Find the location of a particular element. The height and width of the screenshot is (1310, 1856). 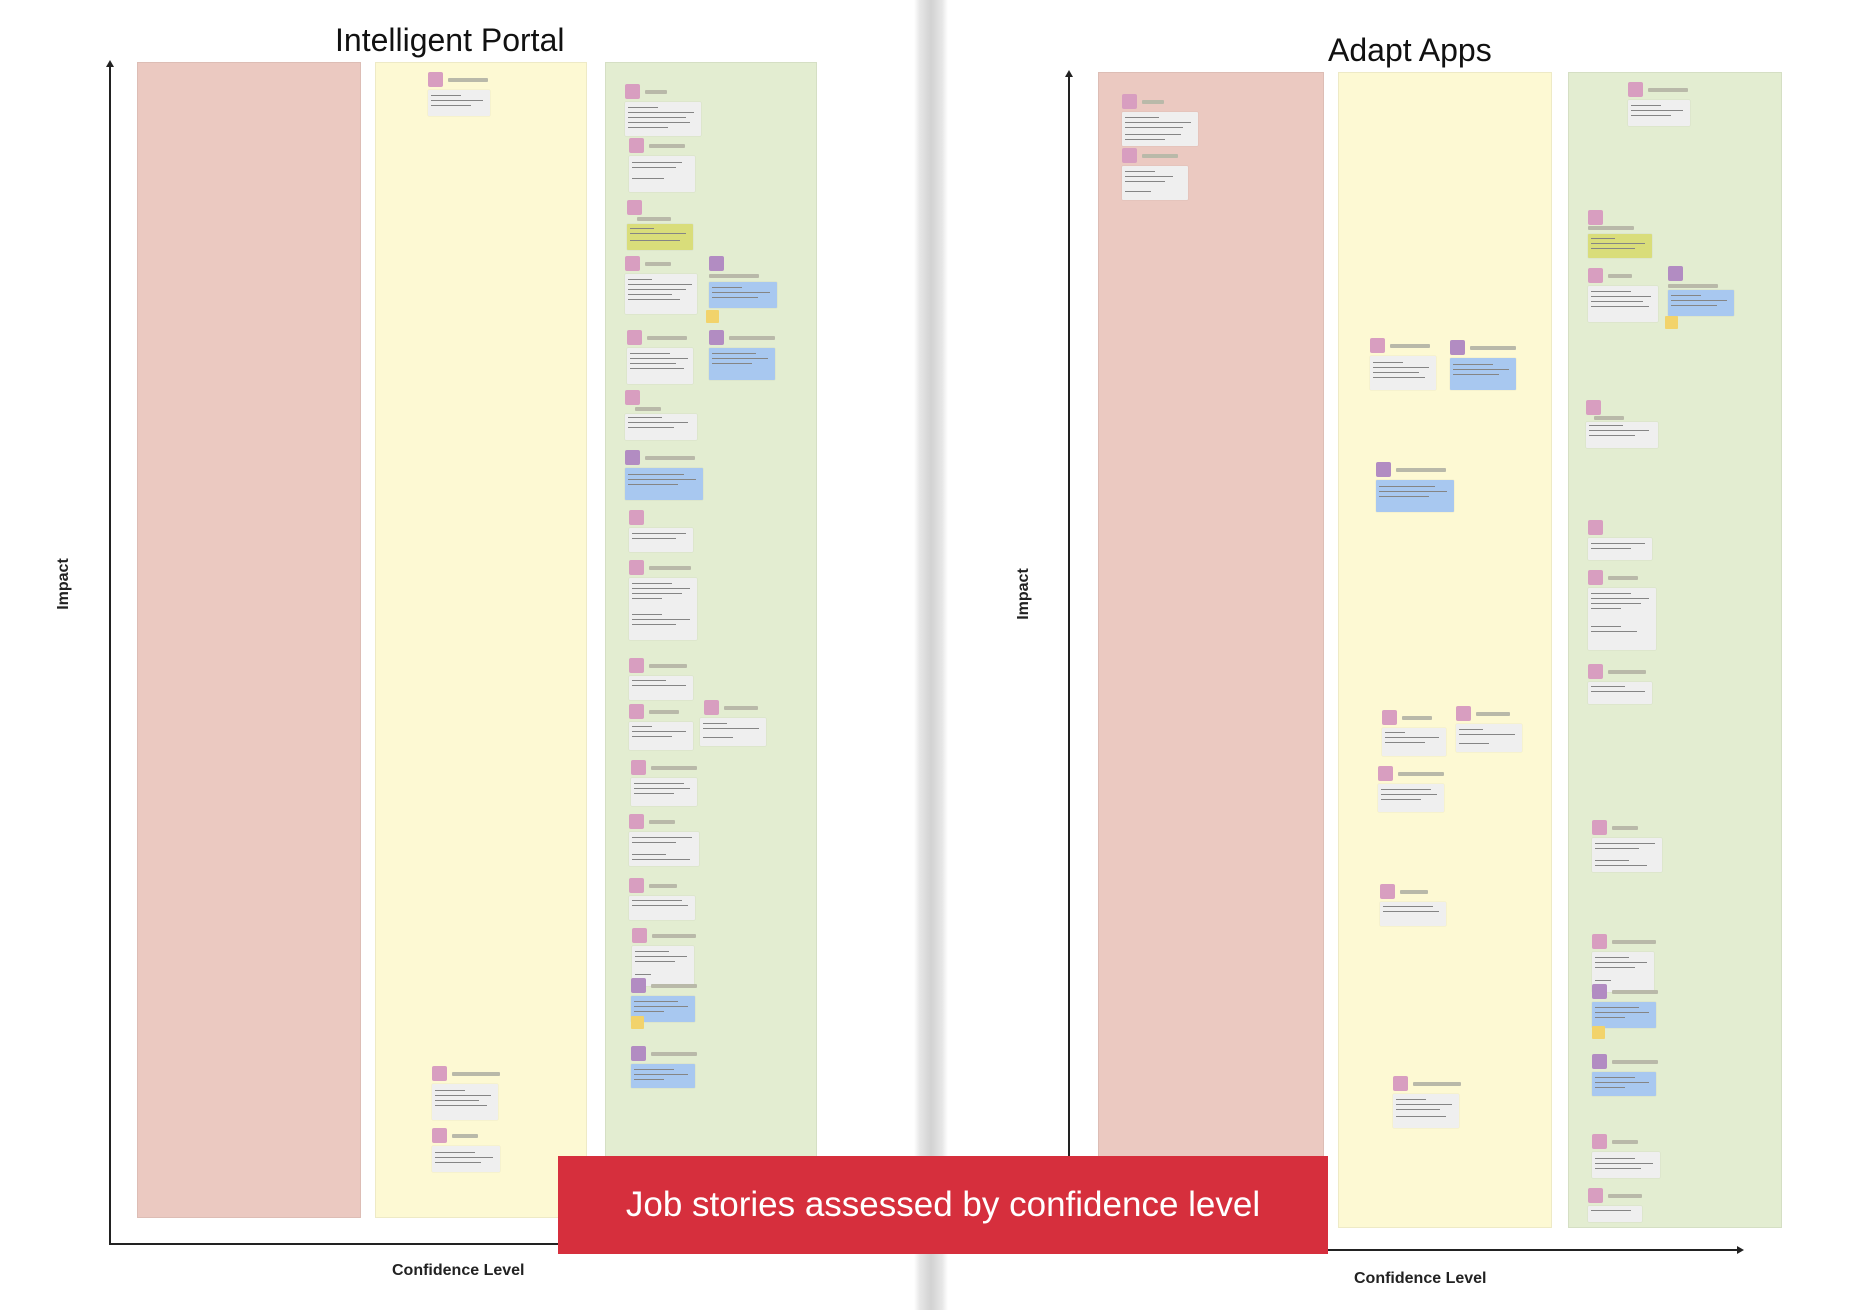

y-axis is located at coordinates (110, 655).